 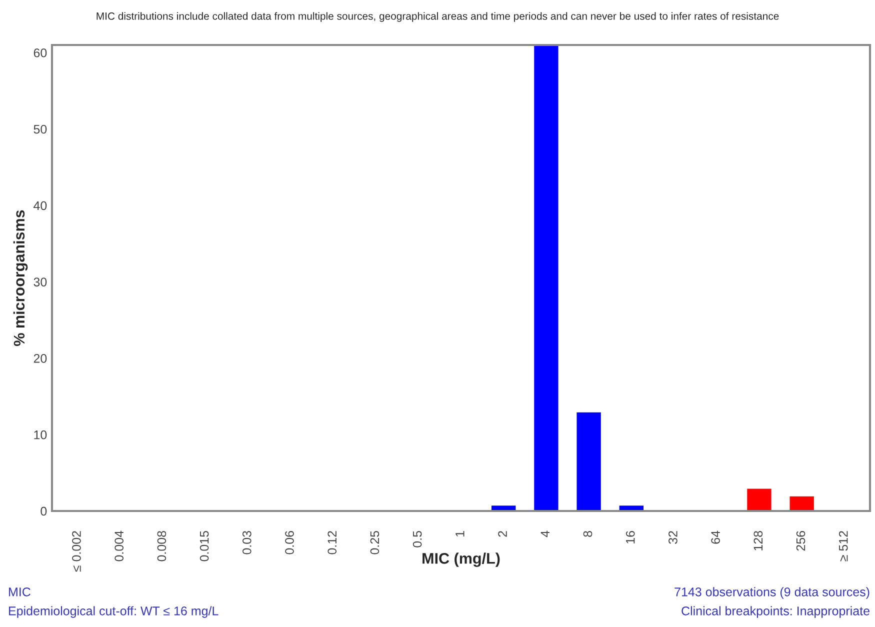 What do you see at coordinates (247, 542) in the screenshot?
I see `x-tick-label: 0.03` at bounding box center [247, 542].